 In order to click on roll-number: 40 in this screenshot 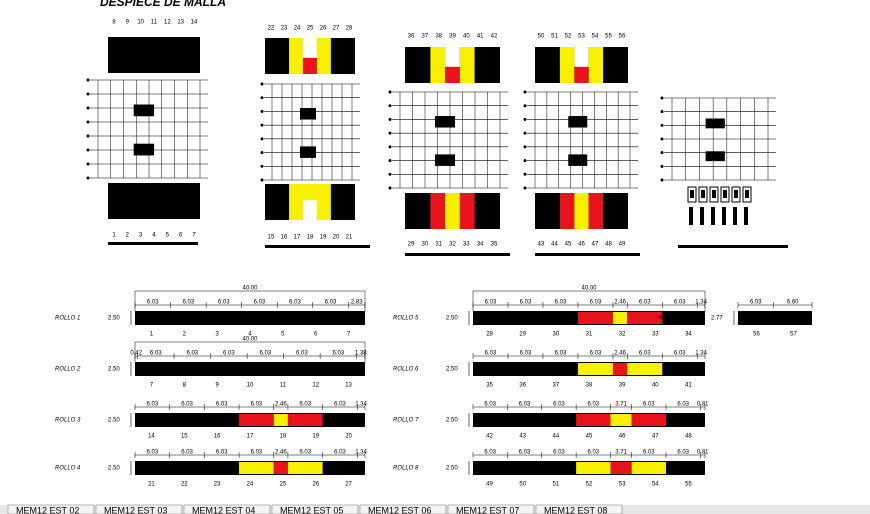, I will do `click(655, 386)`.